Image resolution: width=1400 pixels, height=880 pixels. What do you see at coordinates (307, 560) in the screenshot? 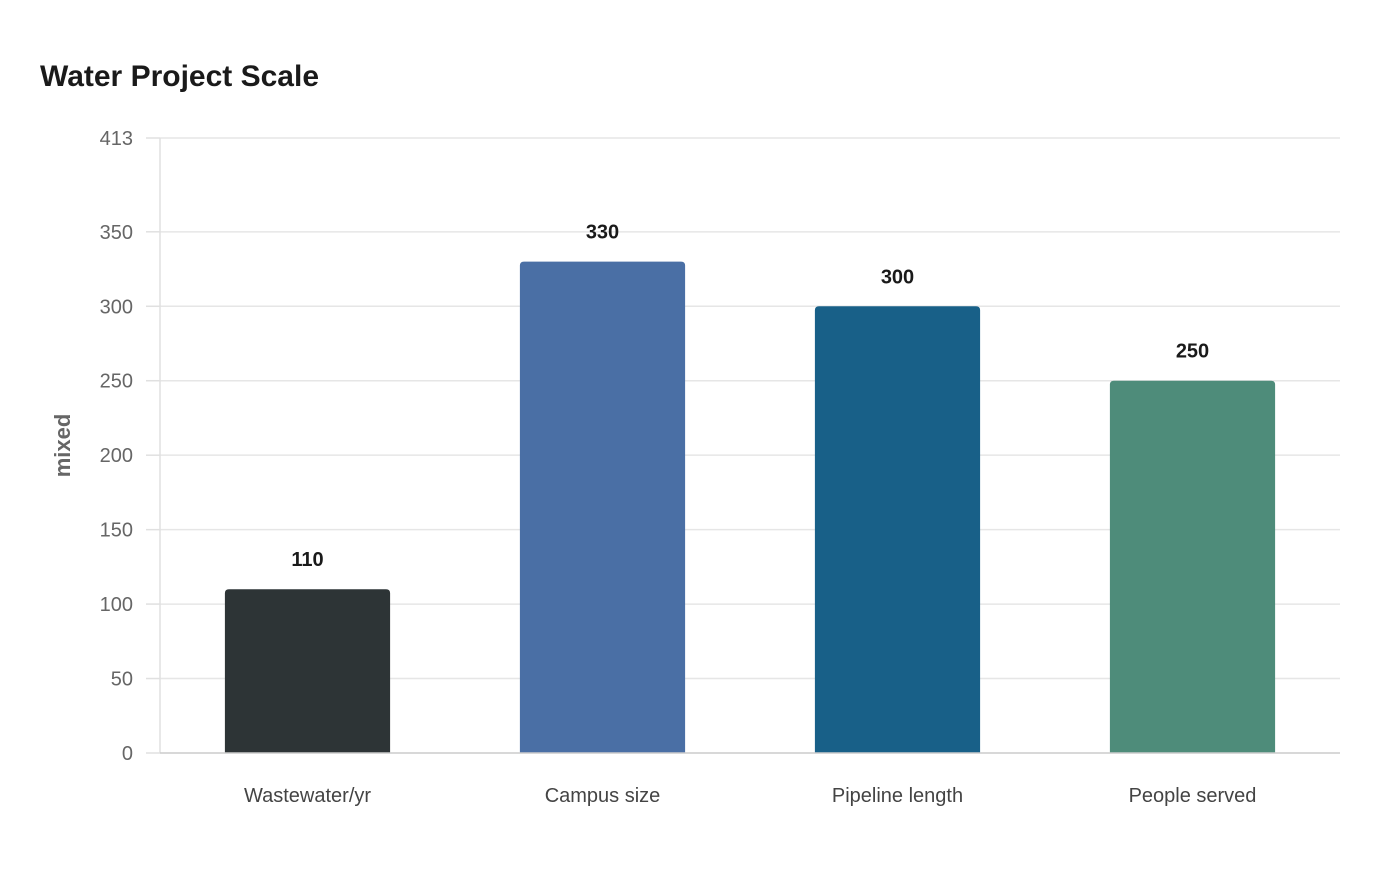
I see `data-label: 110` at bounding box center [307, 560].